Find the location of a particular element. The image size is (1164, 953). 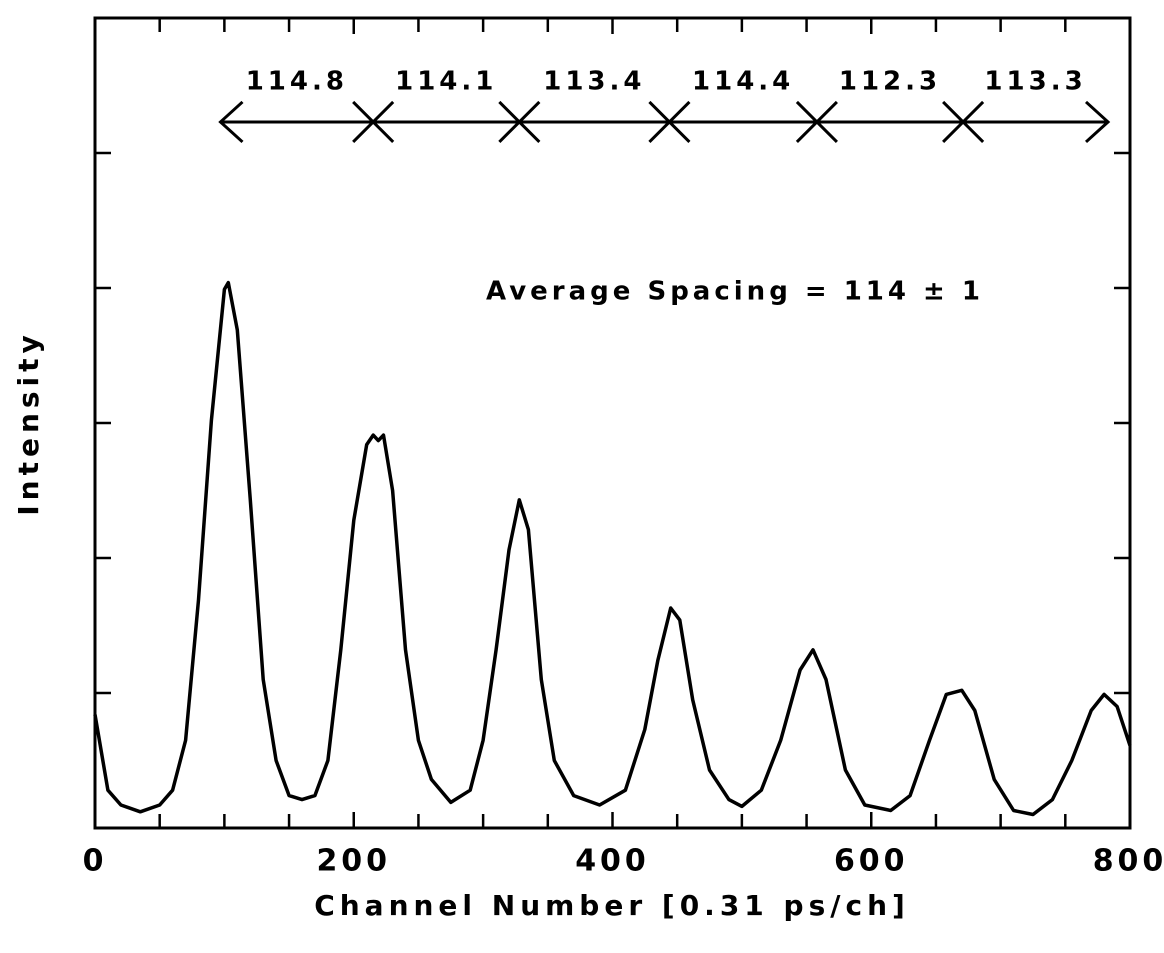

x-tick-label: 600 is located at coordinates (871, 861).